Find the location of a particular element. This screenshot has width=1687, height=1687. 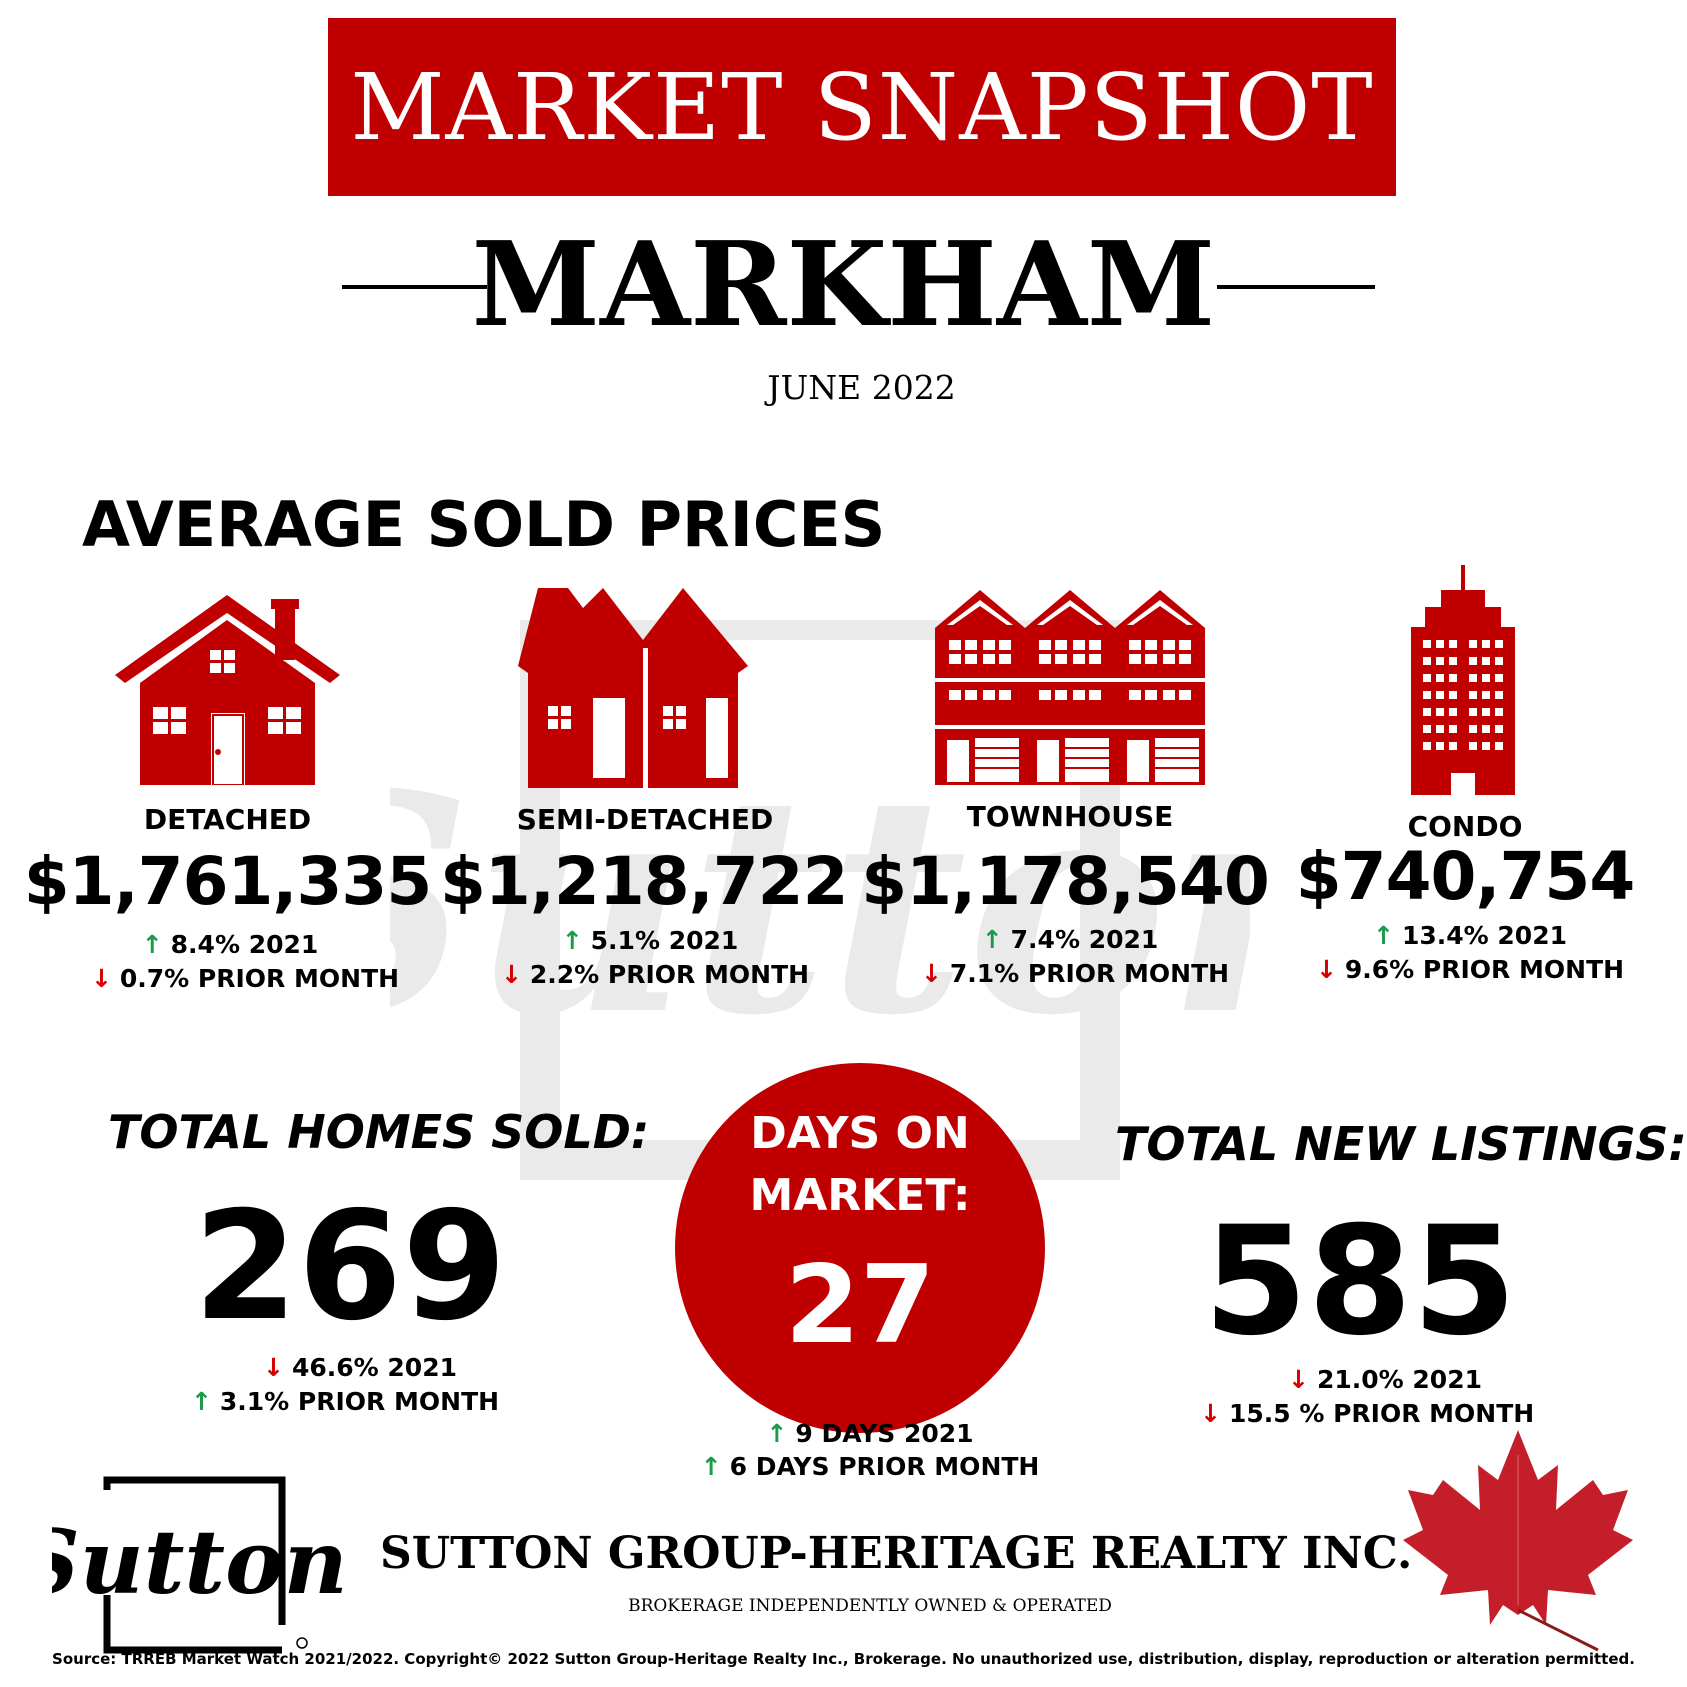

detached-house-icon is located at coordinates (227, 690).